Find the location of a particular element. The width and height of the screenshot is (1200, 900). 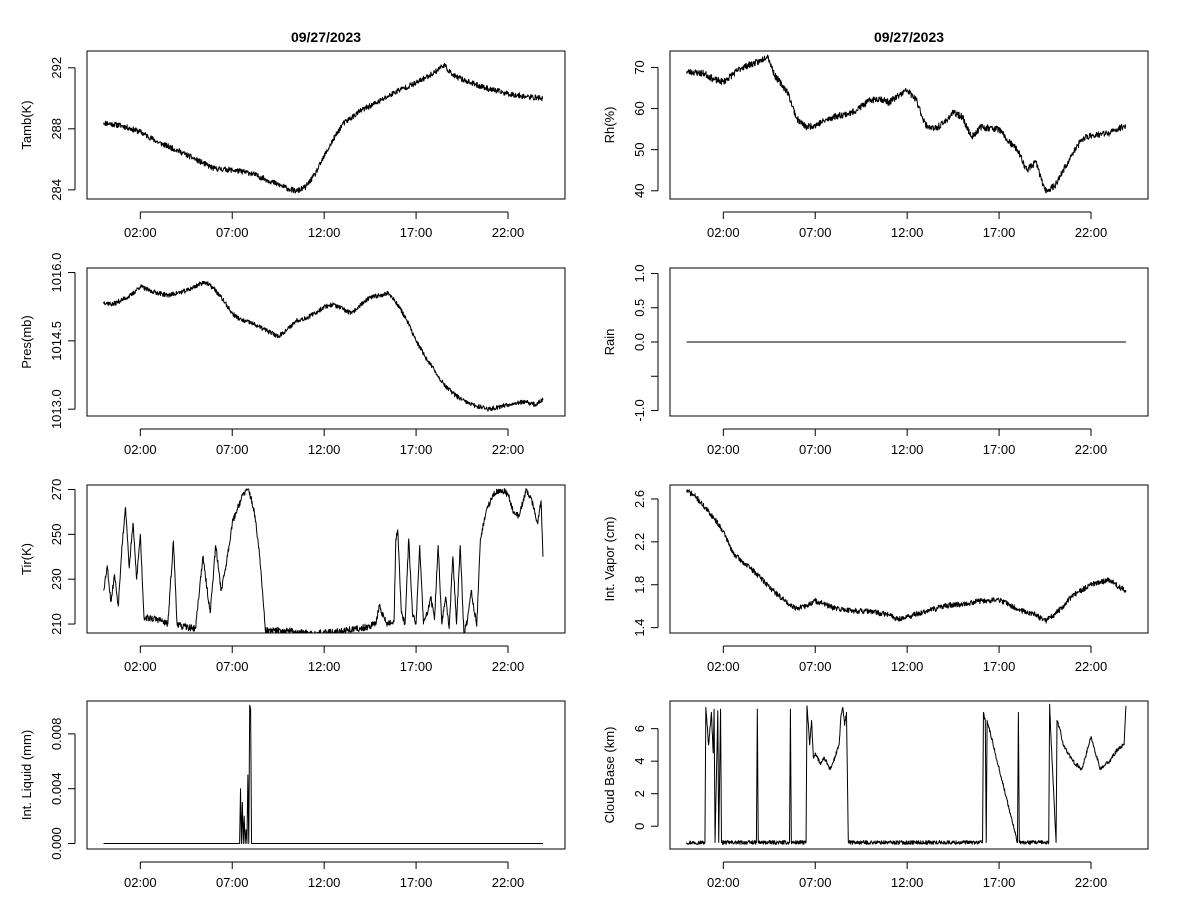

x-tick-label-cloudbase: 07:00 is located at coordinates (815, 882).